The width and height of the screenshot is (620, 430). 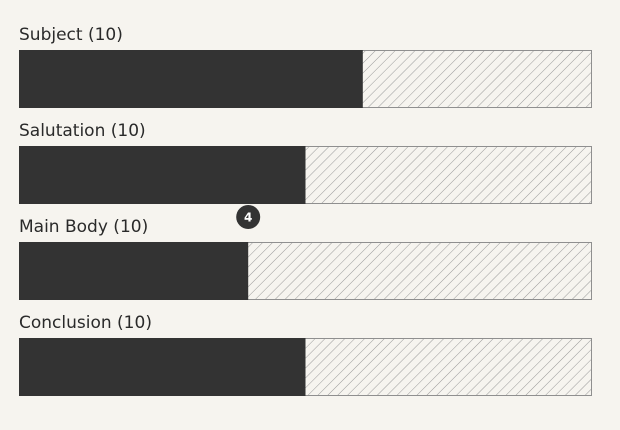 What do you see at coordinates (71, 35) in the screenshot?
I see `category-label: Subject (10)` at bounding box center [71, 35].